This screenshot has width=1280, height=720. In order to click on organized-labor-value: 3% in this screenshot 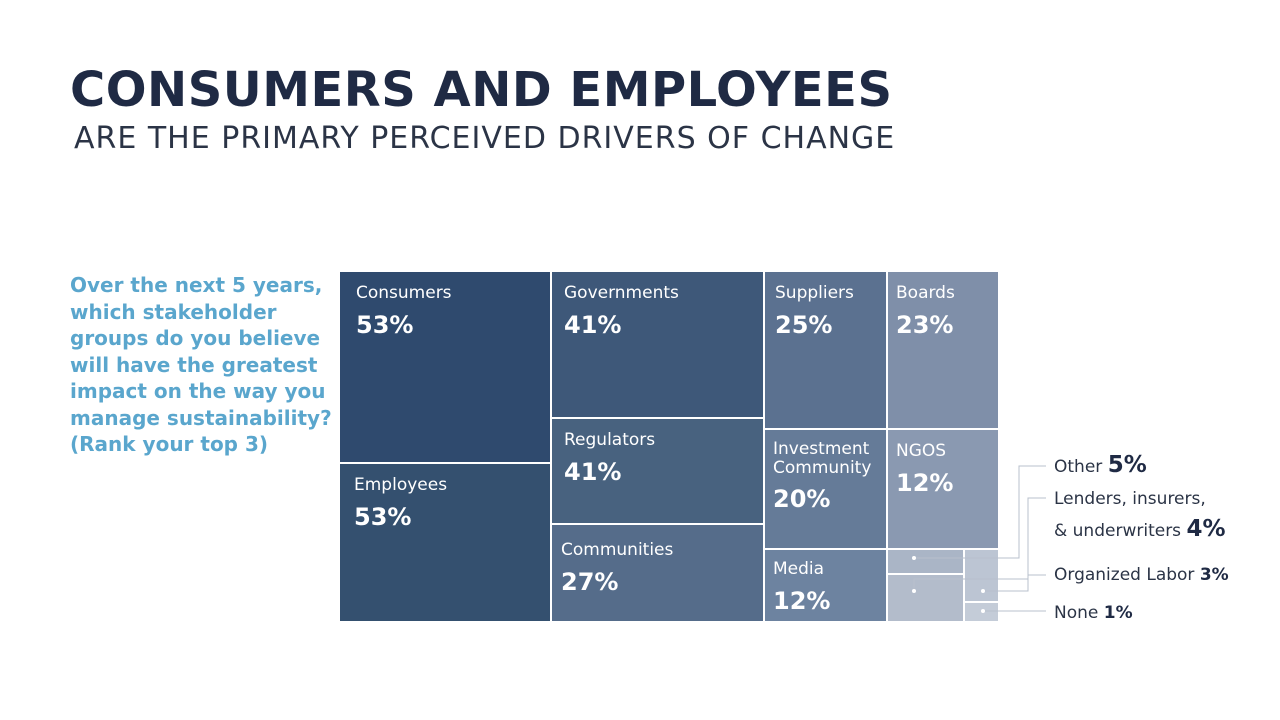, I will do `click(1214, 575)`.